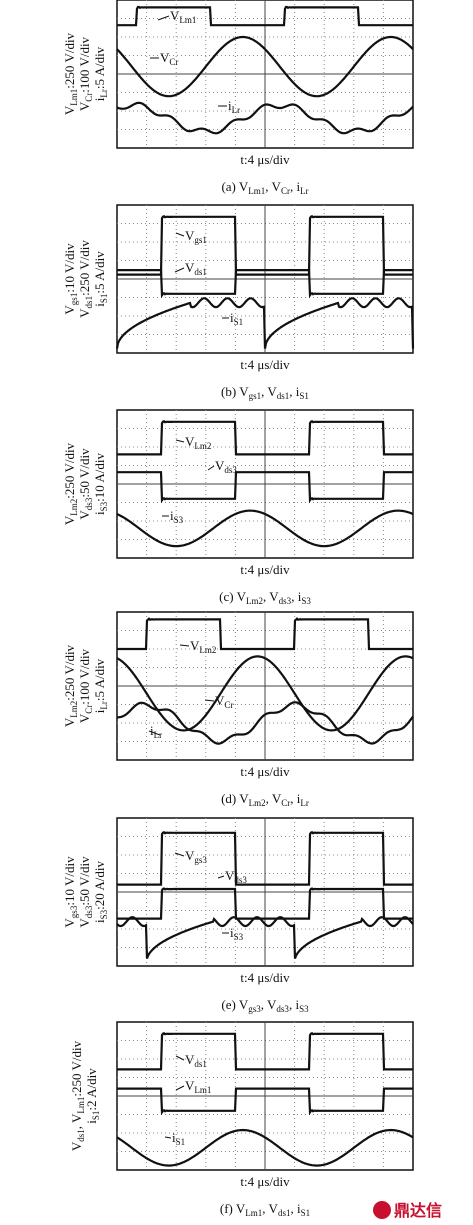  Describe the element at coordinates (237, 933) in the screenshot. I see `trace-annotation: iS3` at that location.